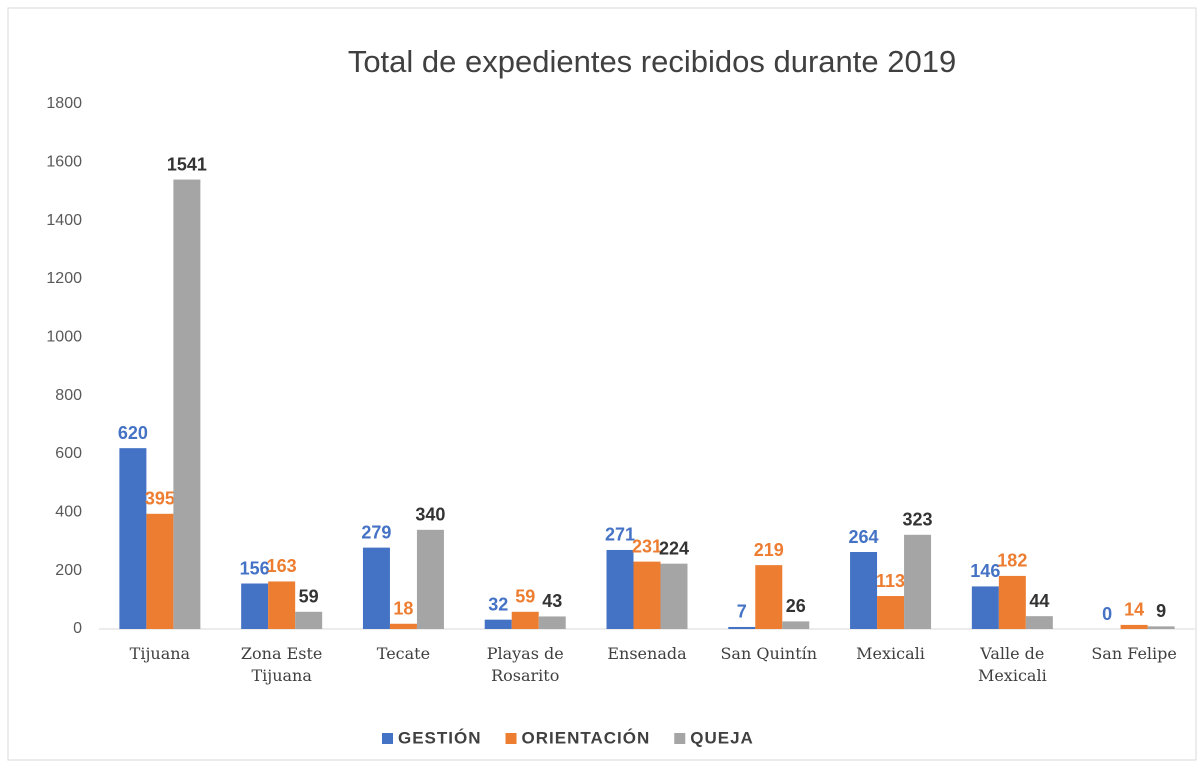 The height and width of the screenshot is (767, 1204). Describe the element at coordinates (187, 164) in the screenshot. I see `data-label: 1541` at that location.